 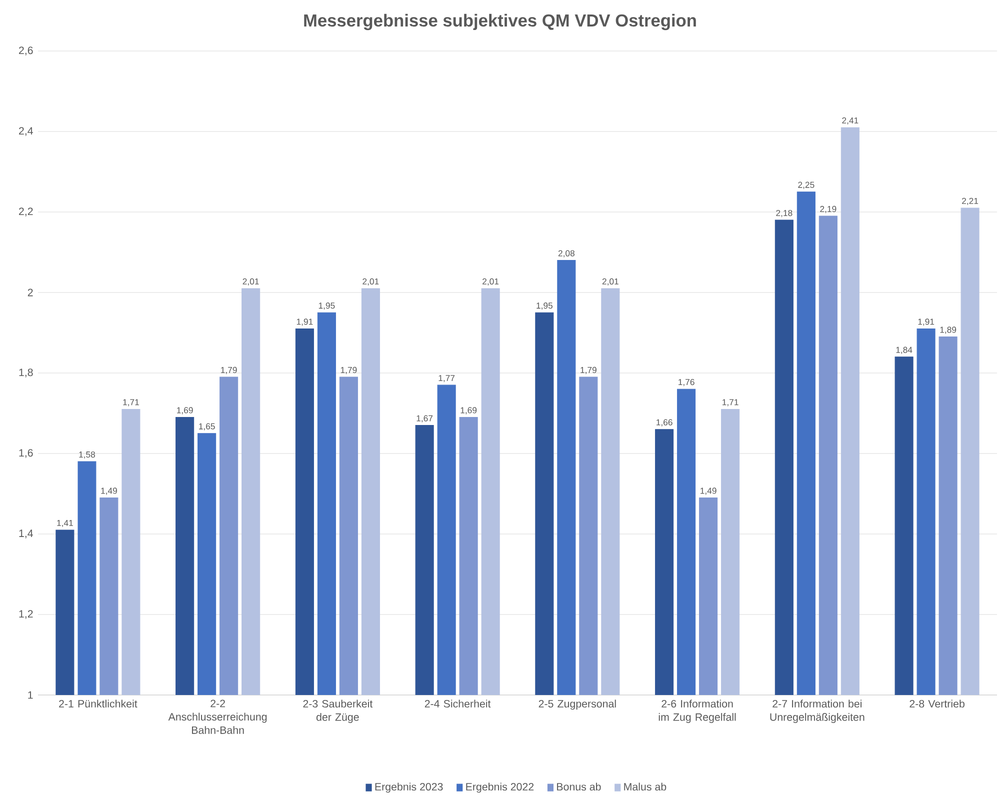 What do you see at coordinates (806, 186) in the screenshot?
I see `data-label: 2,25` at bounding box center [806, 186].